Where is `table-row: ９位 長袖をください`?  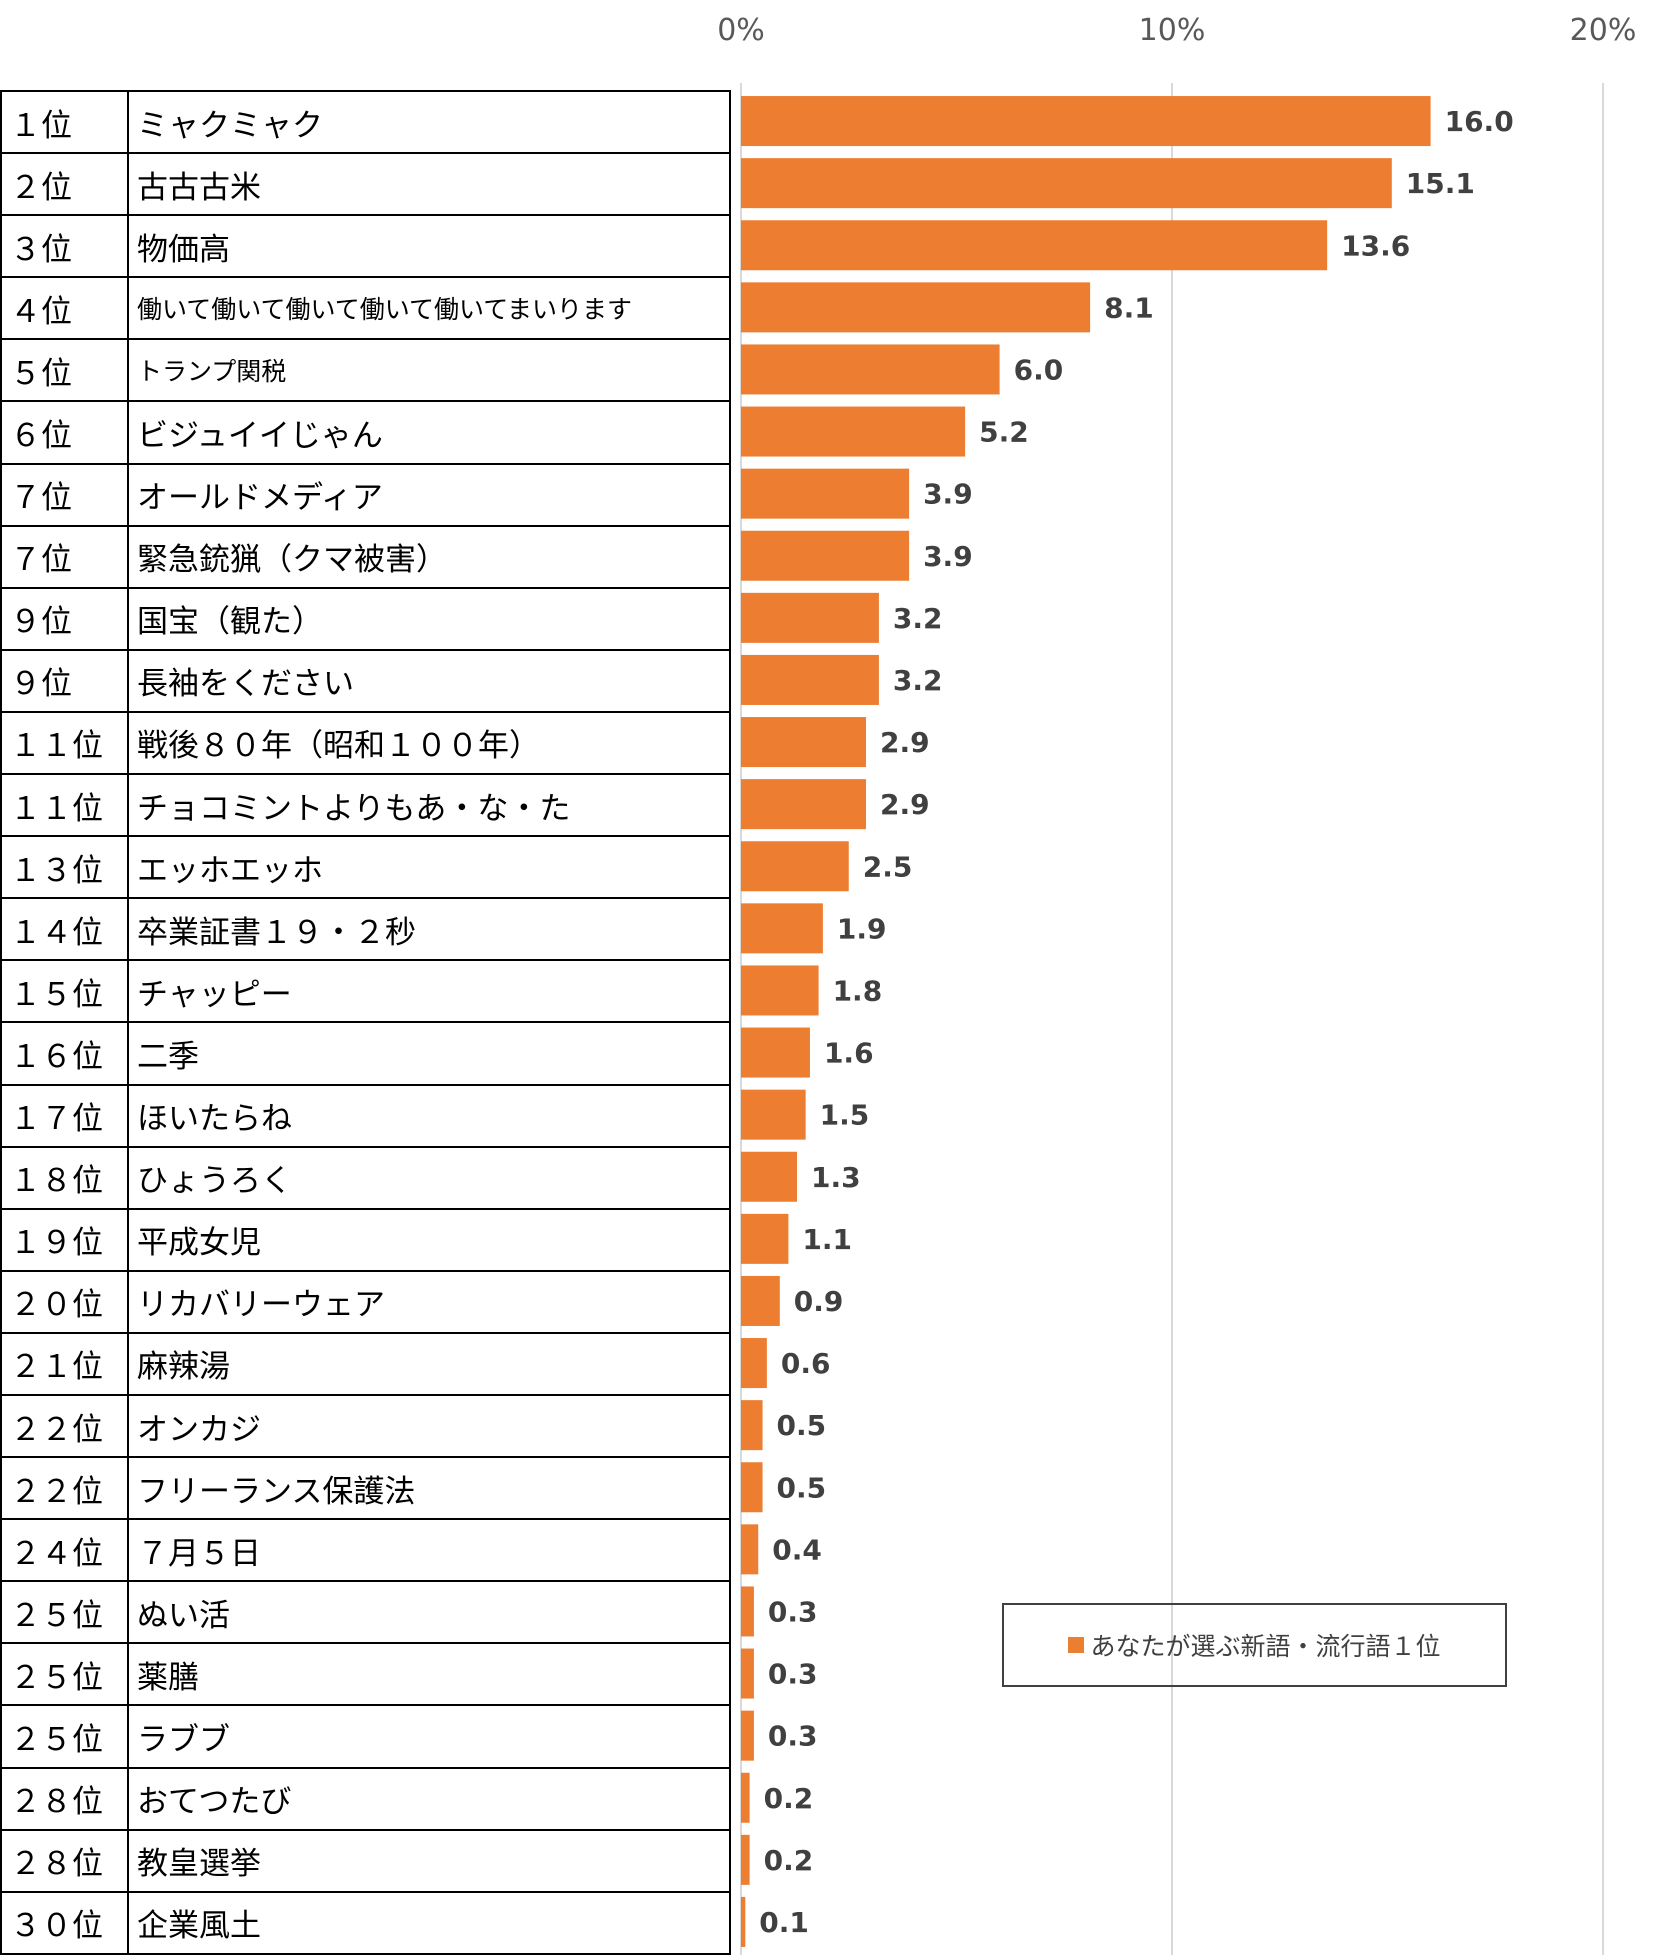 table-row: ９位 長袖をください is located at coordinates (365, 680).